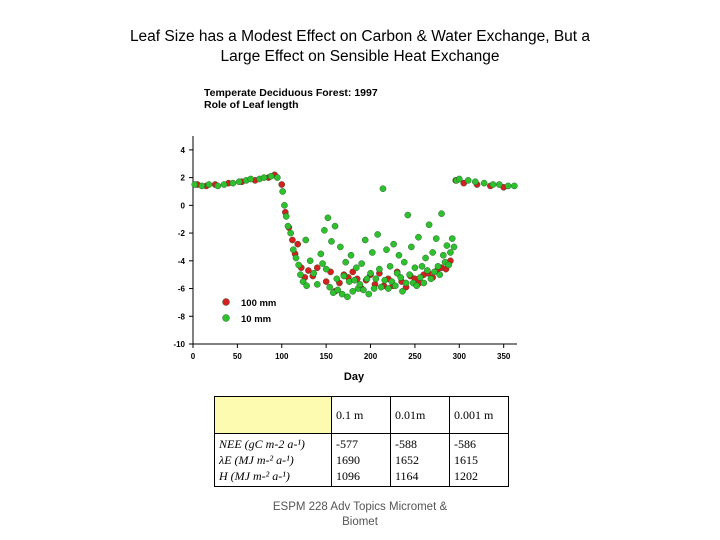 This screenshot has height=540, width=720. What do you see at coordinates (360, 56) in the screenshot?
I see `slide-title-line2: Large Effect on Sensible Heat Exchange` at bounding box center [360, 56].